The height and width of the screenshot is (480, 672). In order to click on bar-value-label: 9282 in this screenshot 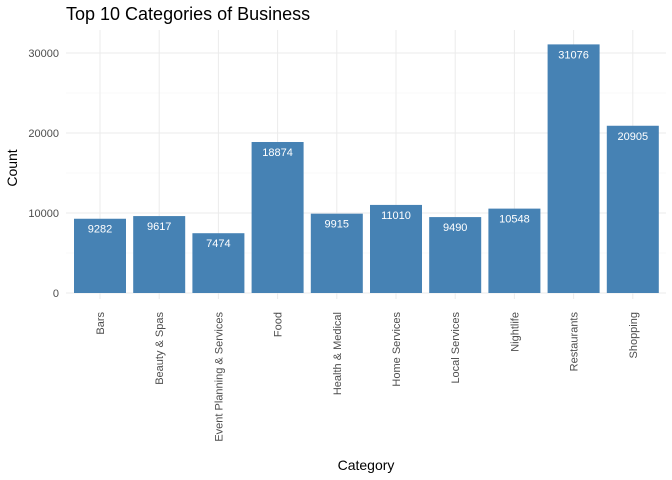, I will do `click(100, 230)`.